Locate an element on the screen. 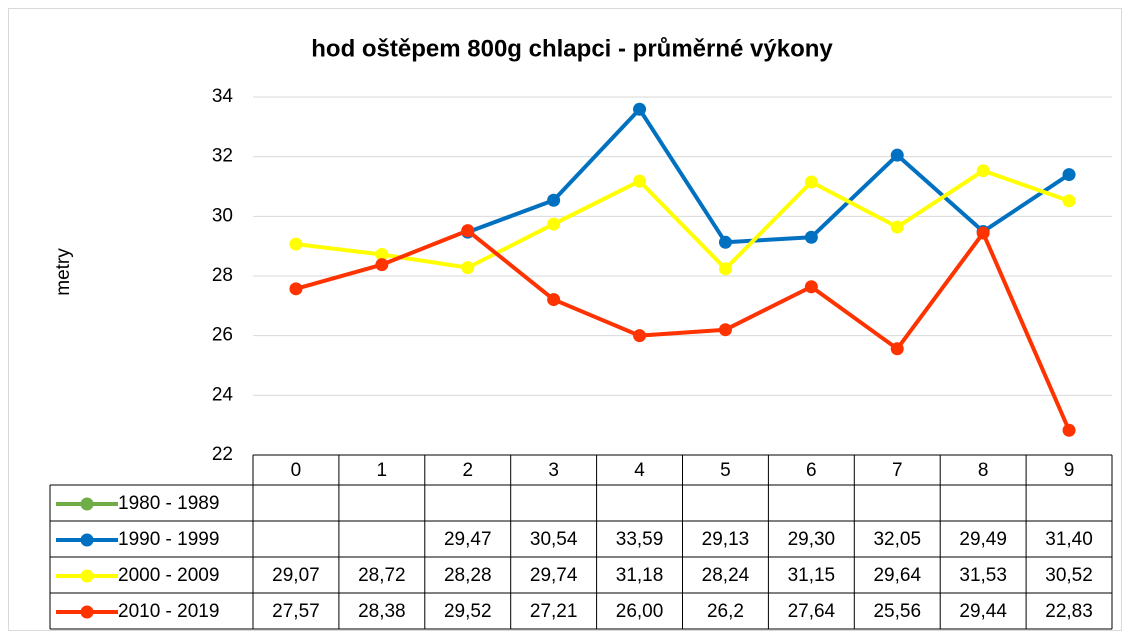  y-tick-label: 26 is located at coordinates (222, 335).